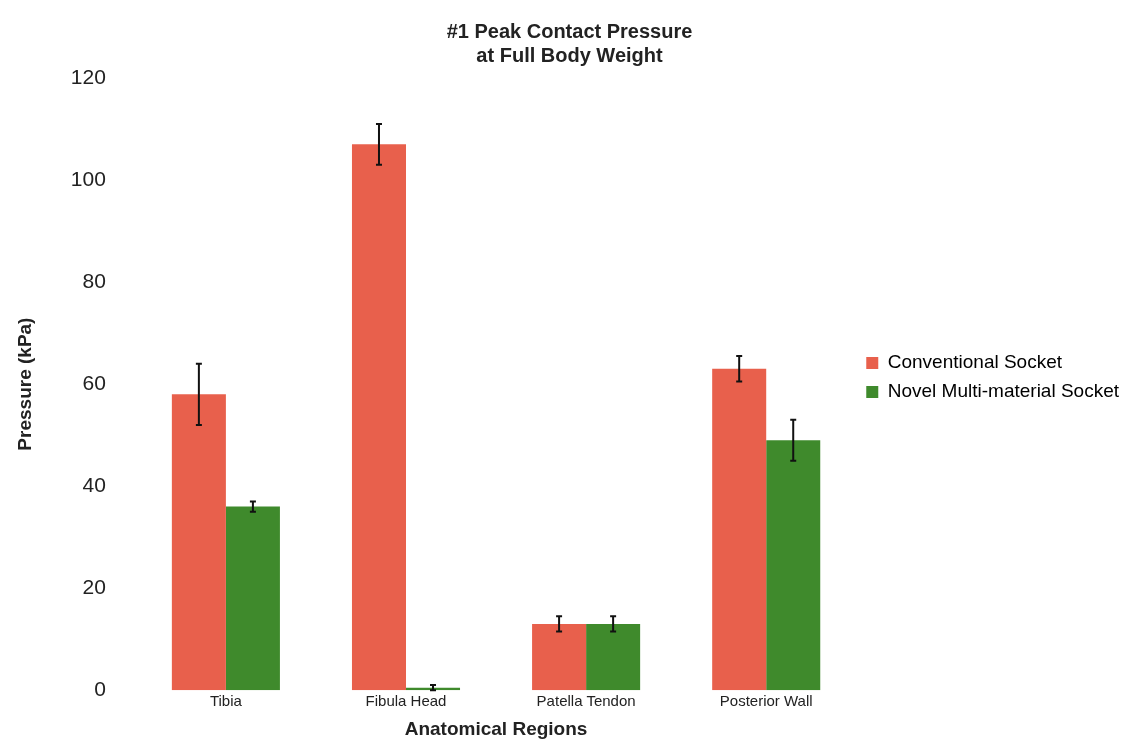 The height and width of the screenshot is (755, 1139). What do you see at coordinates (586, 701) in the screenshot?
I see `x-tick-label: Patella Tendon` at bounding box center [586, 701].